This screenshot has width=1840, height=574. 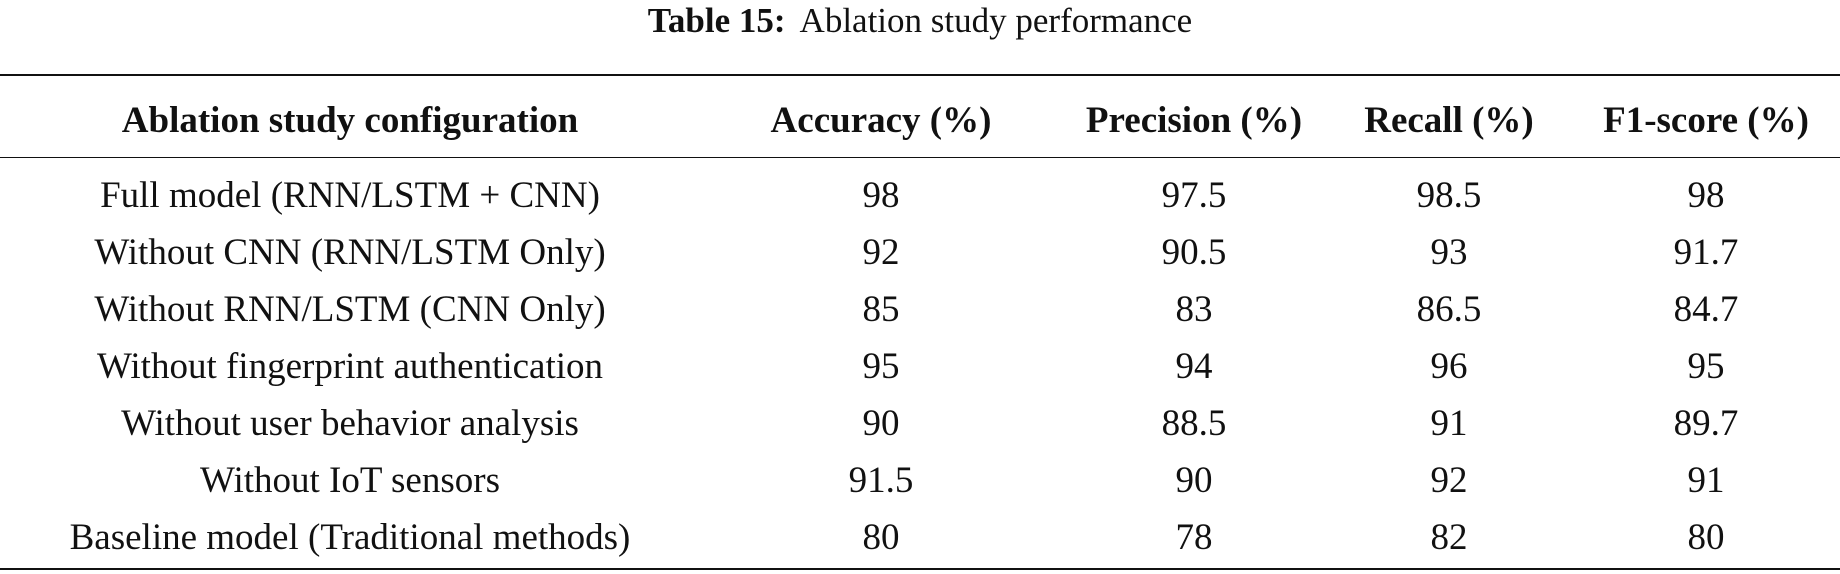 I want to click on accuracy-cell: 92, so click(x=881, y=252).